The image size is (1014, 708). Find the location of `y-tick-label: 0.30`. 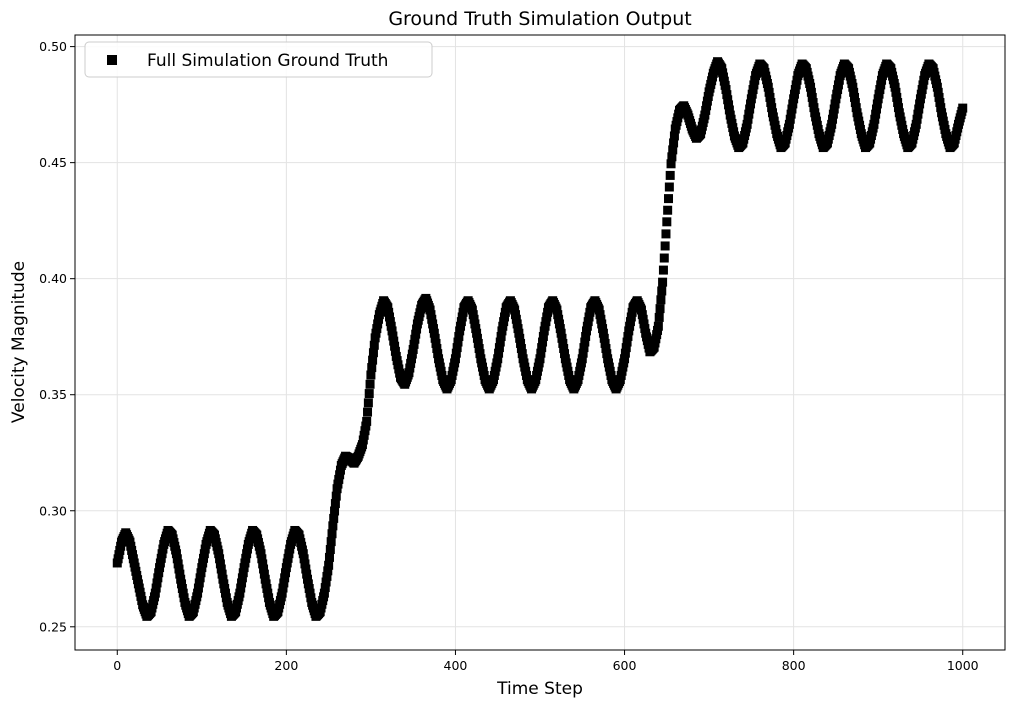

y-tick-label: 0.30 is located at coordinates (53, 510).